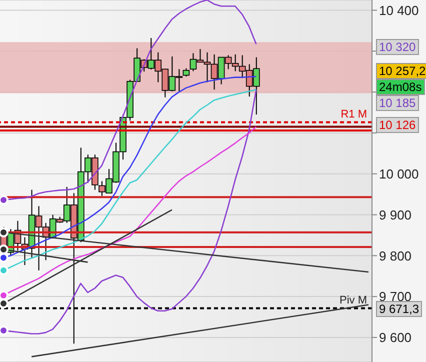 Image resolution: width=426 pixels, height=362 pixels. I want to click on y-tick-label: 9 800, so click(395, 256).